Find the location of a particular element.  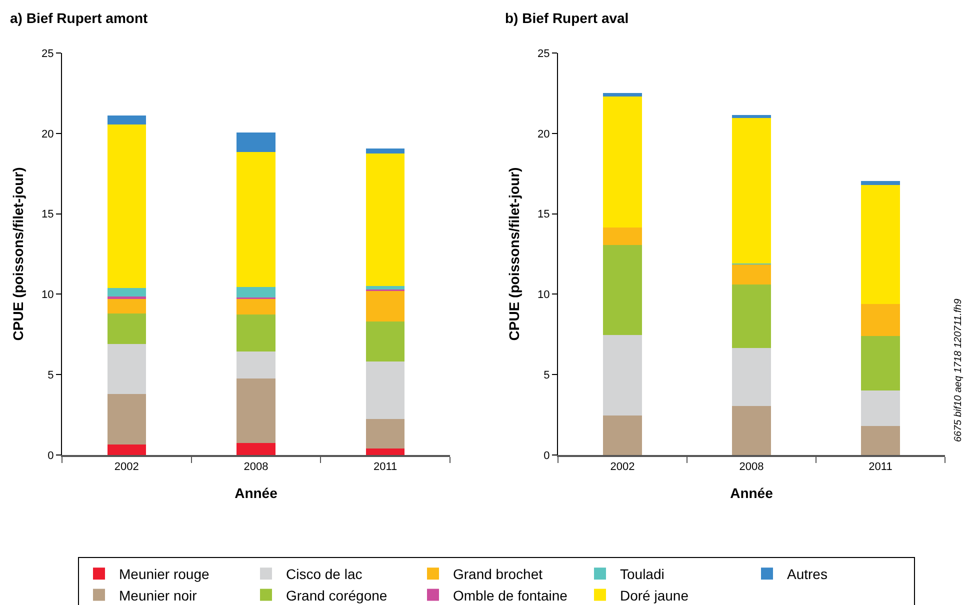

chart-title: b) Bief Rupert aval is located at coordinates (567, 18).